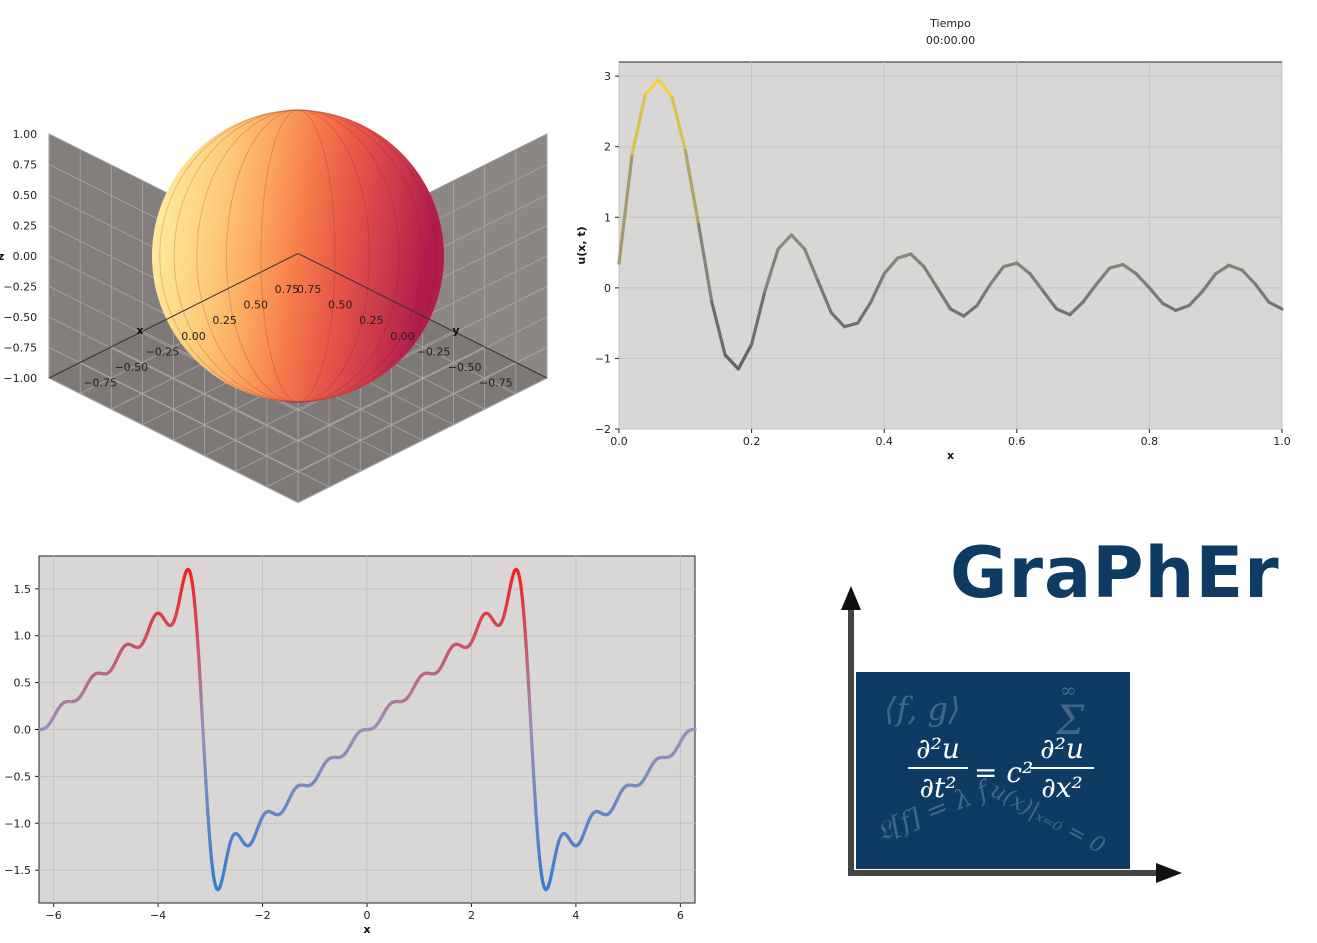  Describe the element at coordinates (1062, 748) in the screenshot. I see `equation-rhs-numerator: ∂²u` at that location.